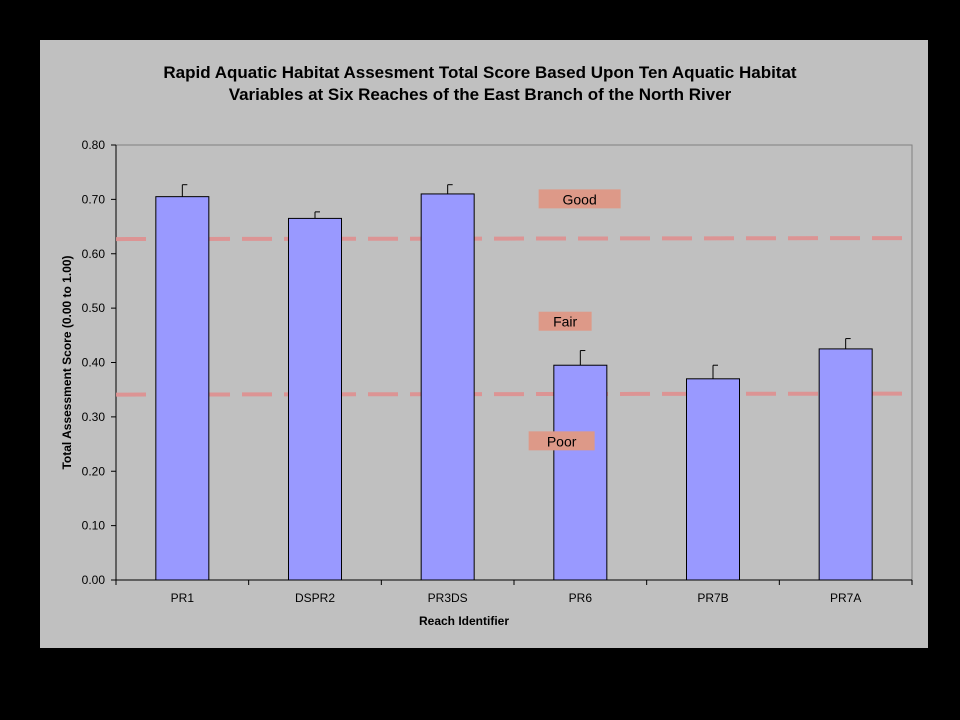 This screenshot has height=720, width=960. I want to click on y-tick-label: 0.20, so click(94, 471).